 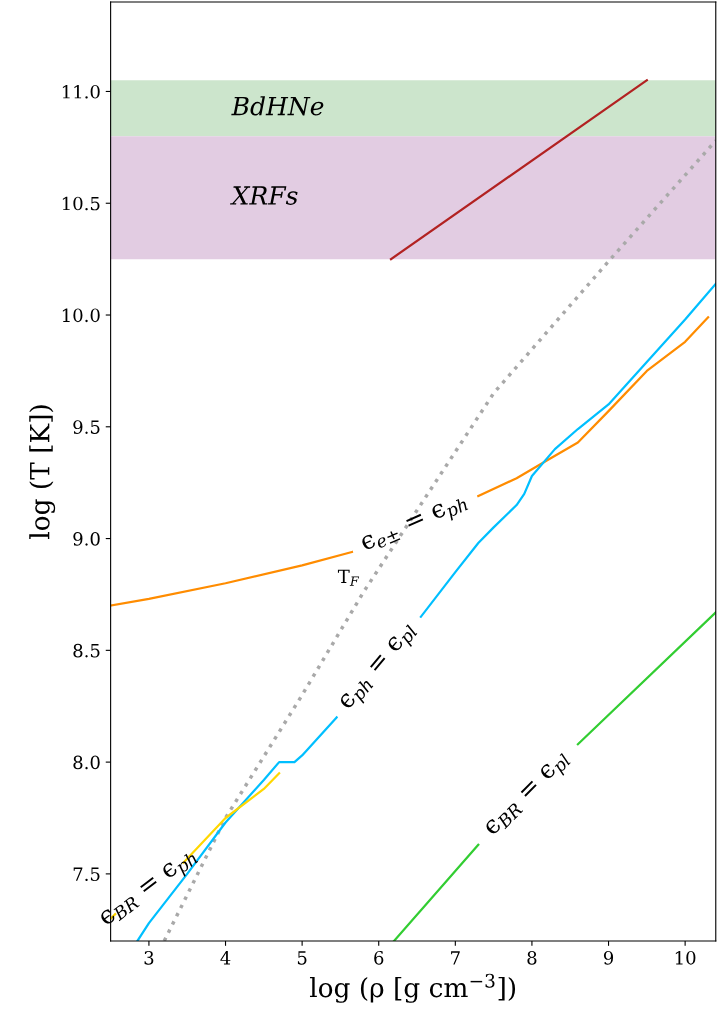 What do you see at coordinates (81, 315) in the screenshot?
I see `y-tick-label: 10.0` at bounding box center [81, 315].